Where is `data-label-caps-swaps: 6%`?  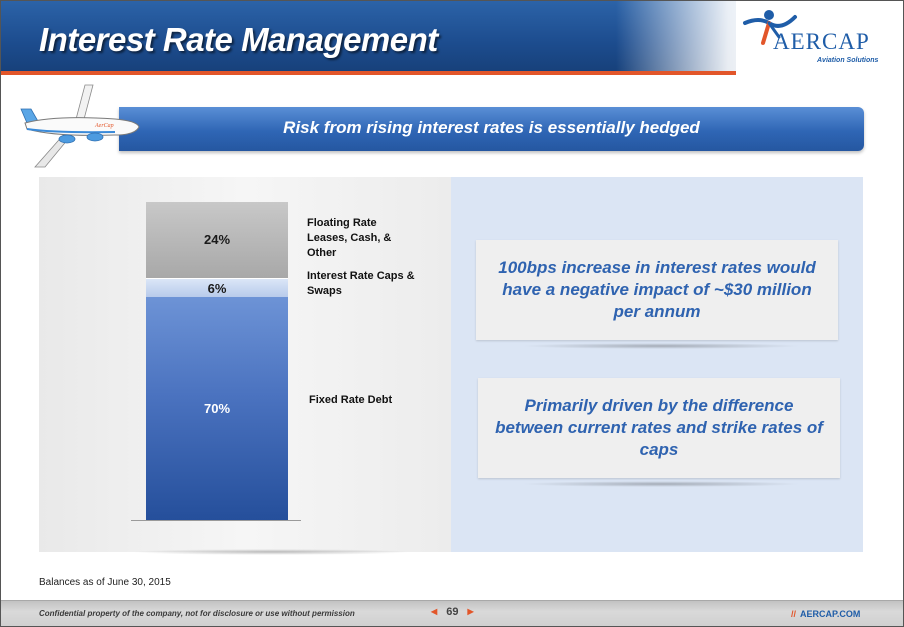 data-label-caps-swaps: 6% is located at coordinates (217, 288).